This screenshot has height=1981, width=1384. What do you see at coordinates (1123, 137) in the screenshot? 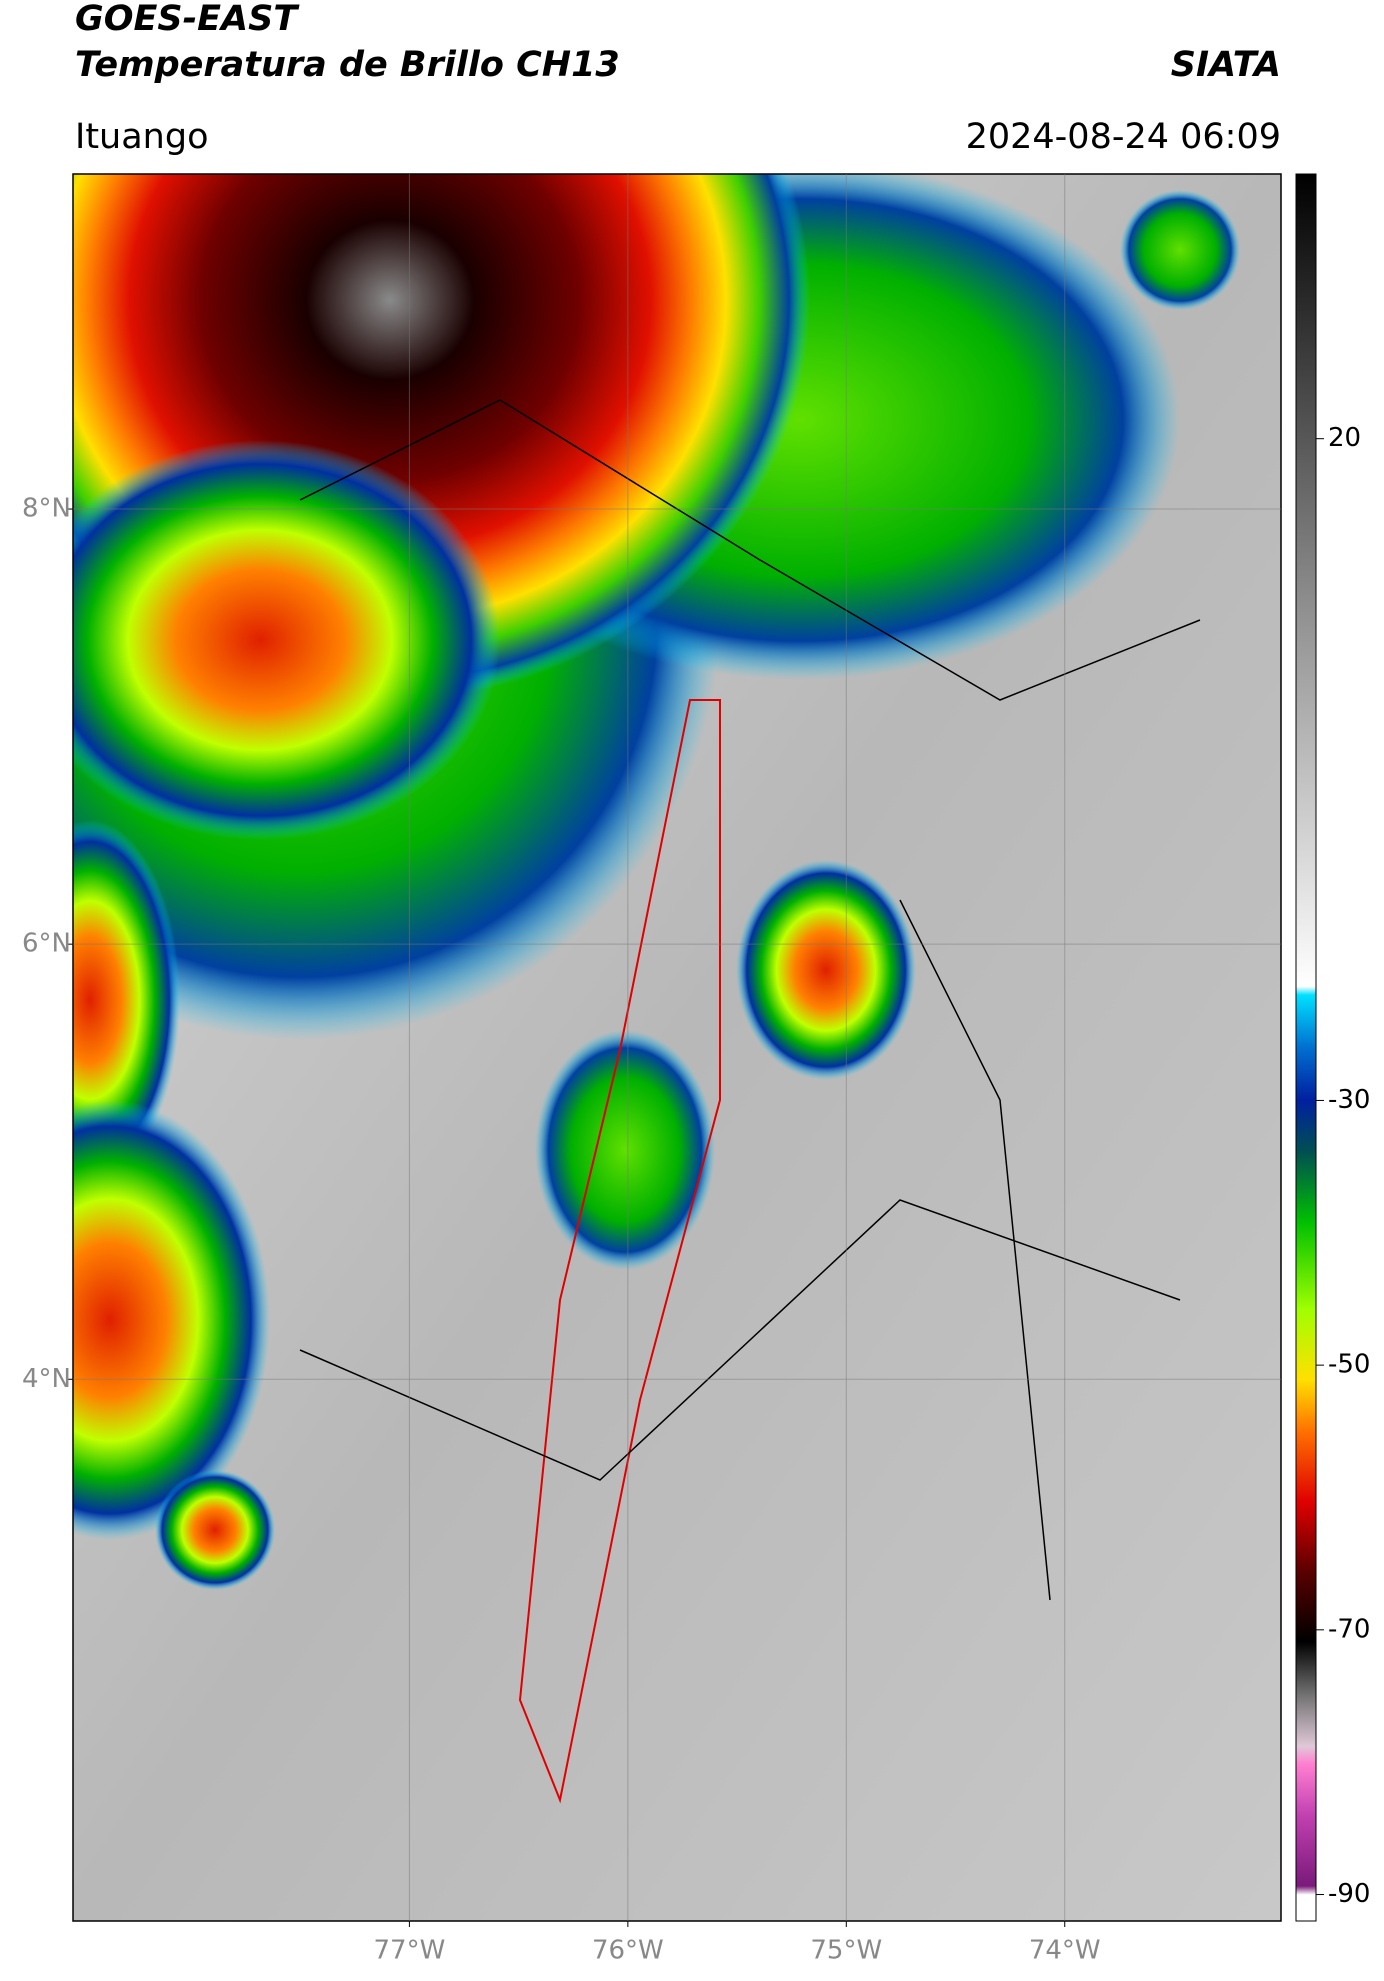
I see `datetime: 2024-08-24 06:09` at bounding box center [1123, 137].